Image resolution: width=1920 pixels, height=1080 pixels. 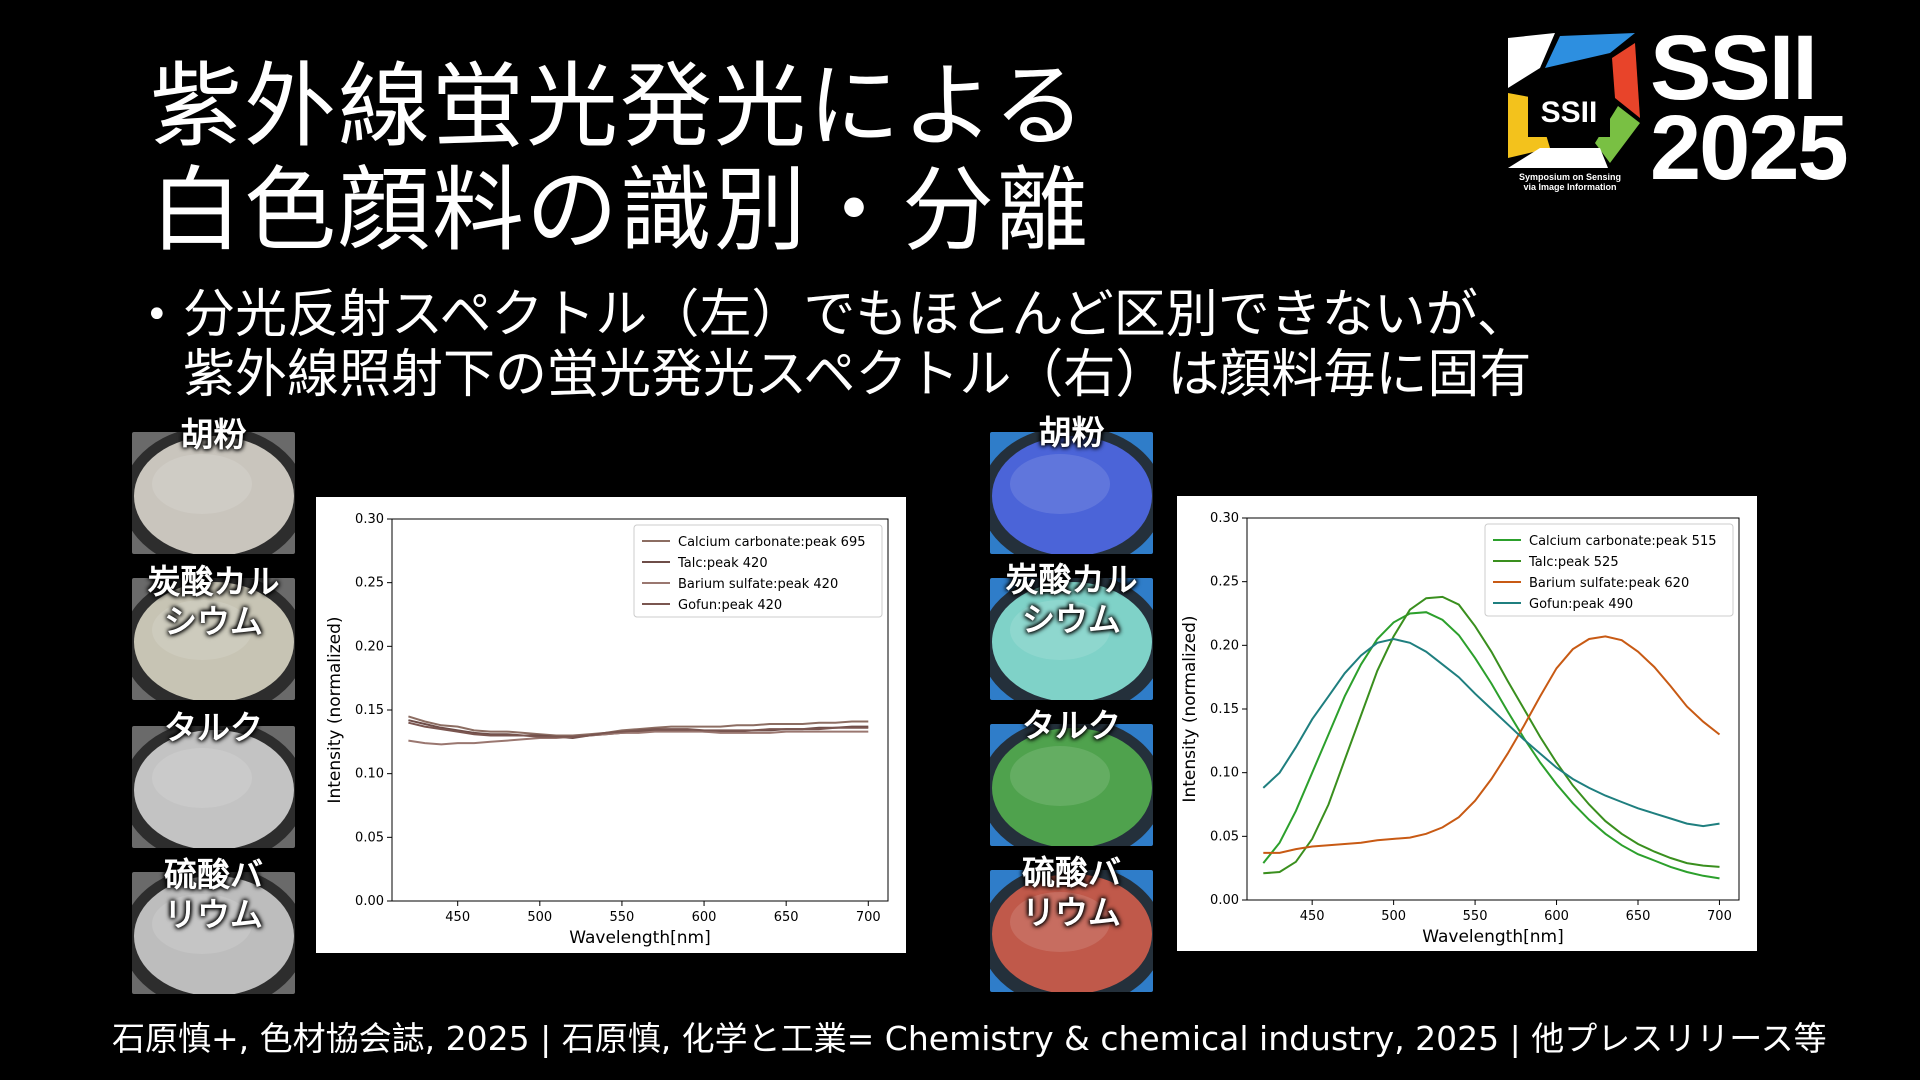 I want to click on left-sample-image-calcium-carbonate, so click(x=213, y=639).